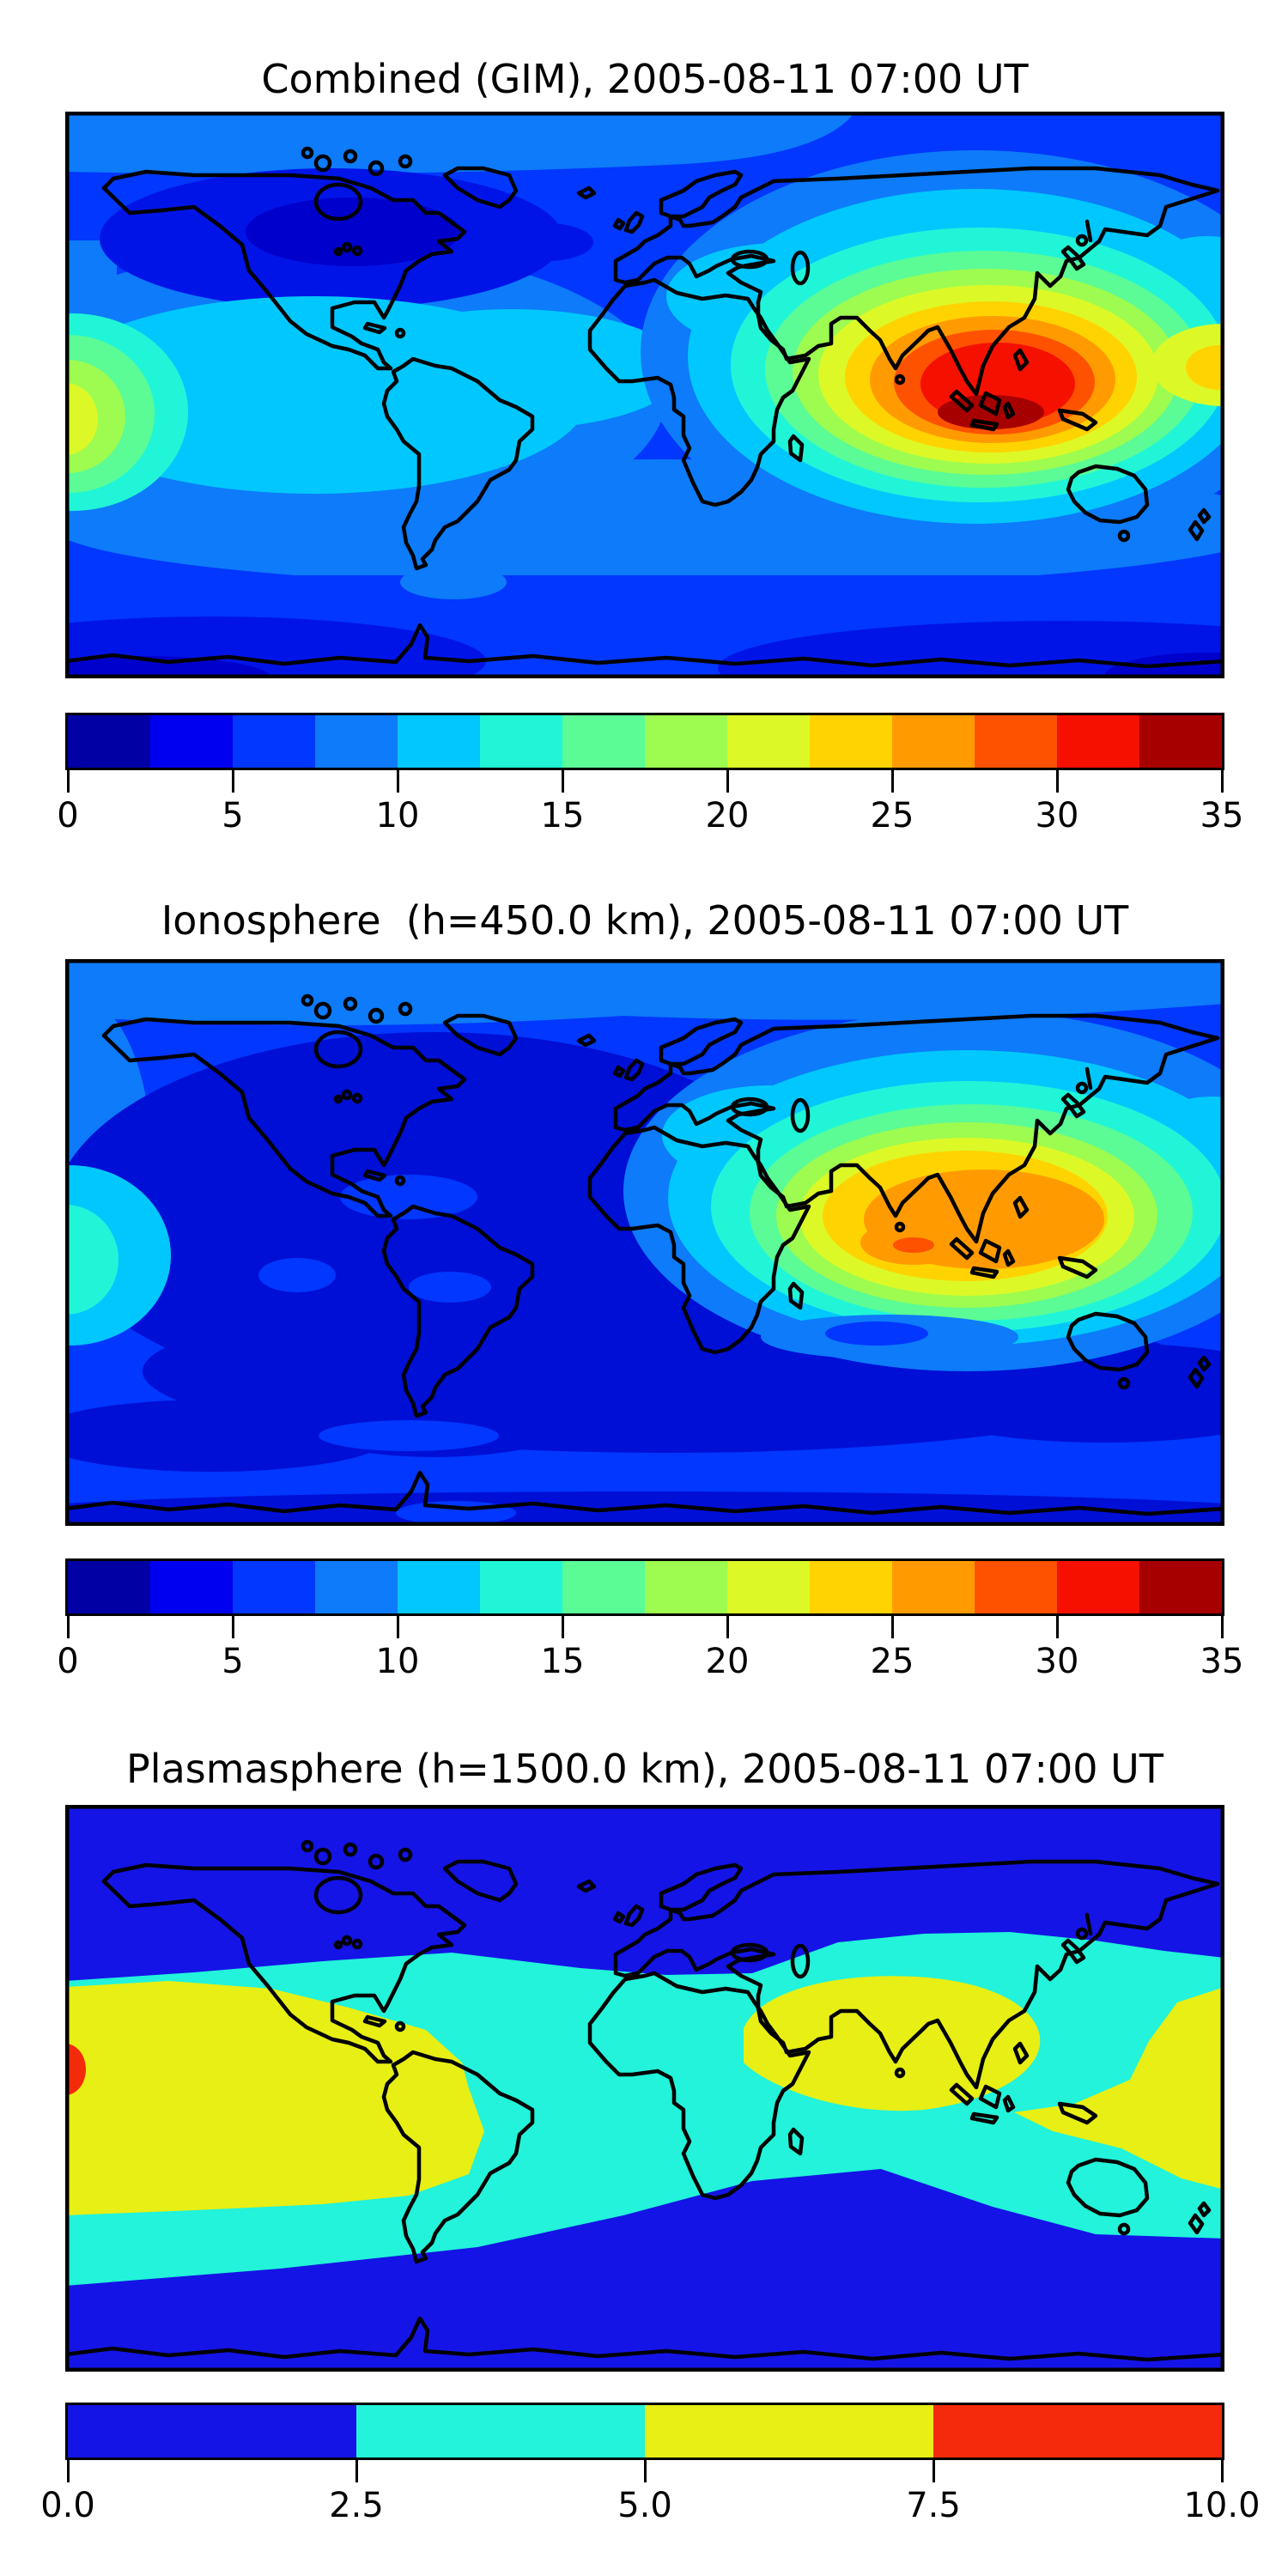 The height and width of the screenshot is (2576, 1288). Describe the element at coordinates (67, 2506) in the screenshot. I see `colorbar-tick-label: 0.0` at that location.